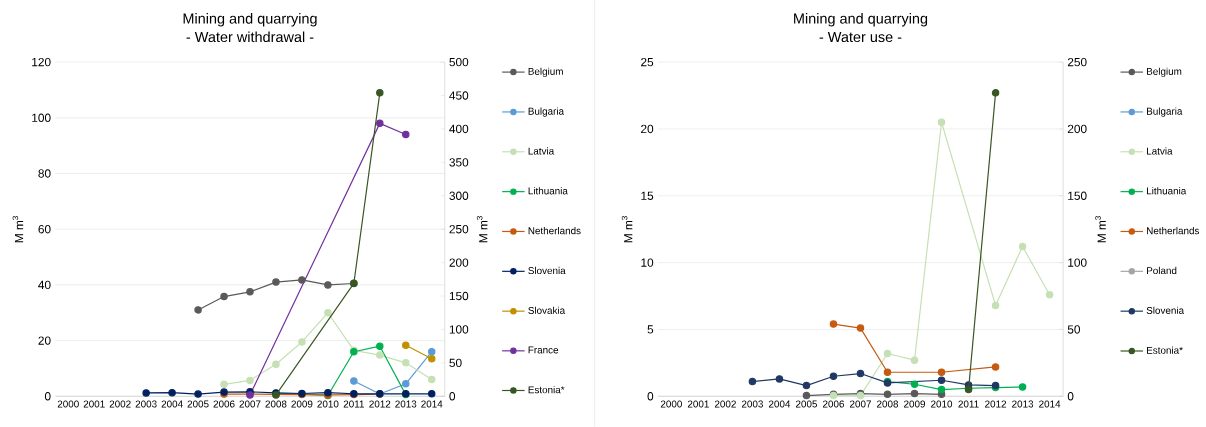  I want to click on y2-tick-label: 300, so click(459, 196).